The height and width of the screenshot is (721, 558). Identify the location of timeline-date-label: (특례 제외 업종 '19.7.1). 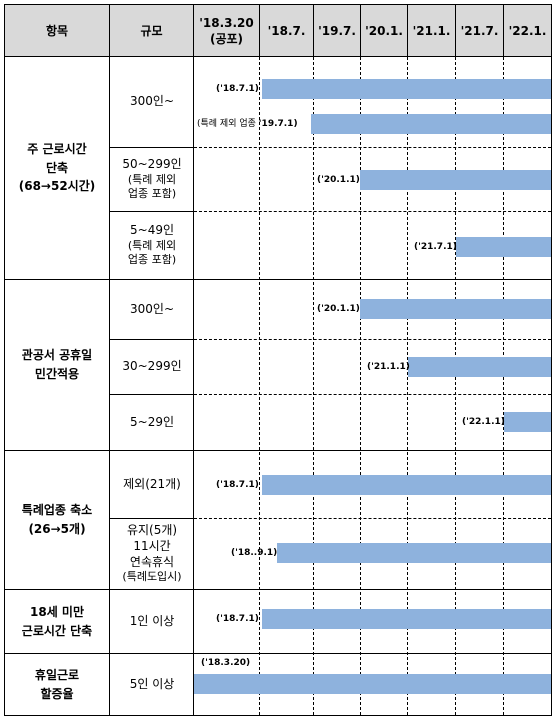
(247, 124).